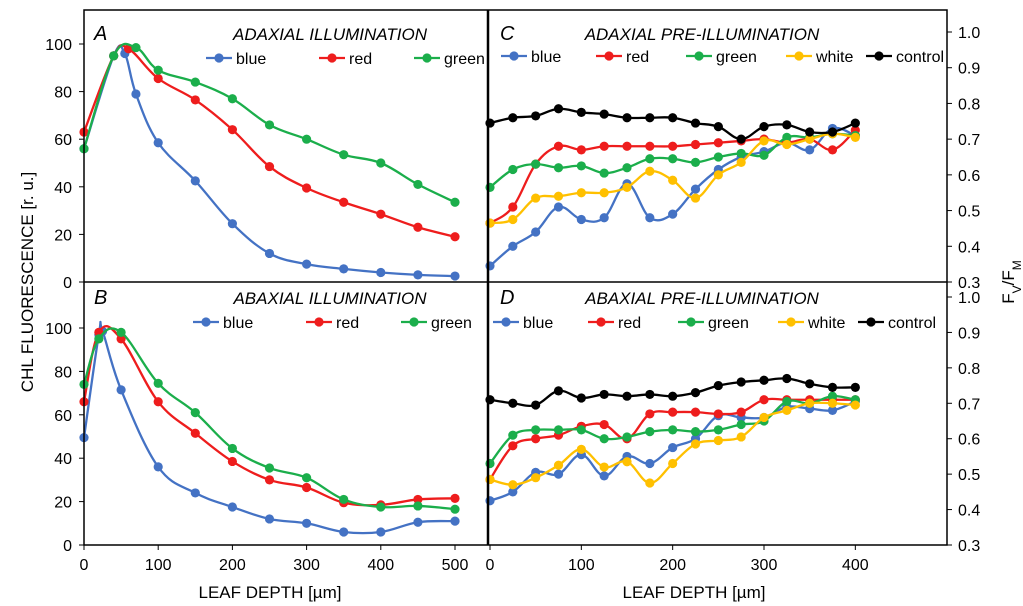 Image resolution: width=1023 pixels, height=606 pixels. What do you see at coordinates (702, 34) in the screenshot?
I see `panel-title: ADAXIAL PRE-ILLUMINATION` at bounding box center [702, 34].